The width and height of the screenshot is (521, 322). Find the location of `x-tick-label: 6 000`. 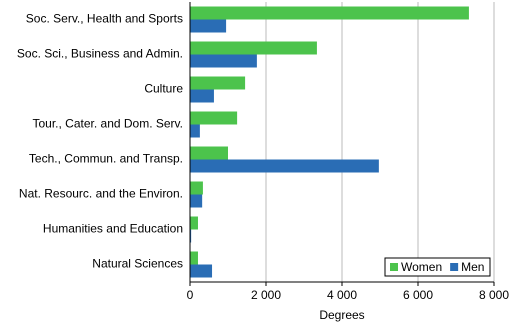

x-tick-label: 6 000 is located at coordinates (418, 295).